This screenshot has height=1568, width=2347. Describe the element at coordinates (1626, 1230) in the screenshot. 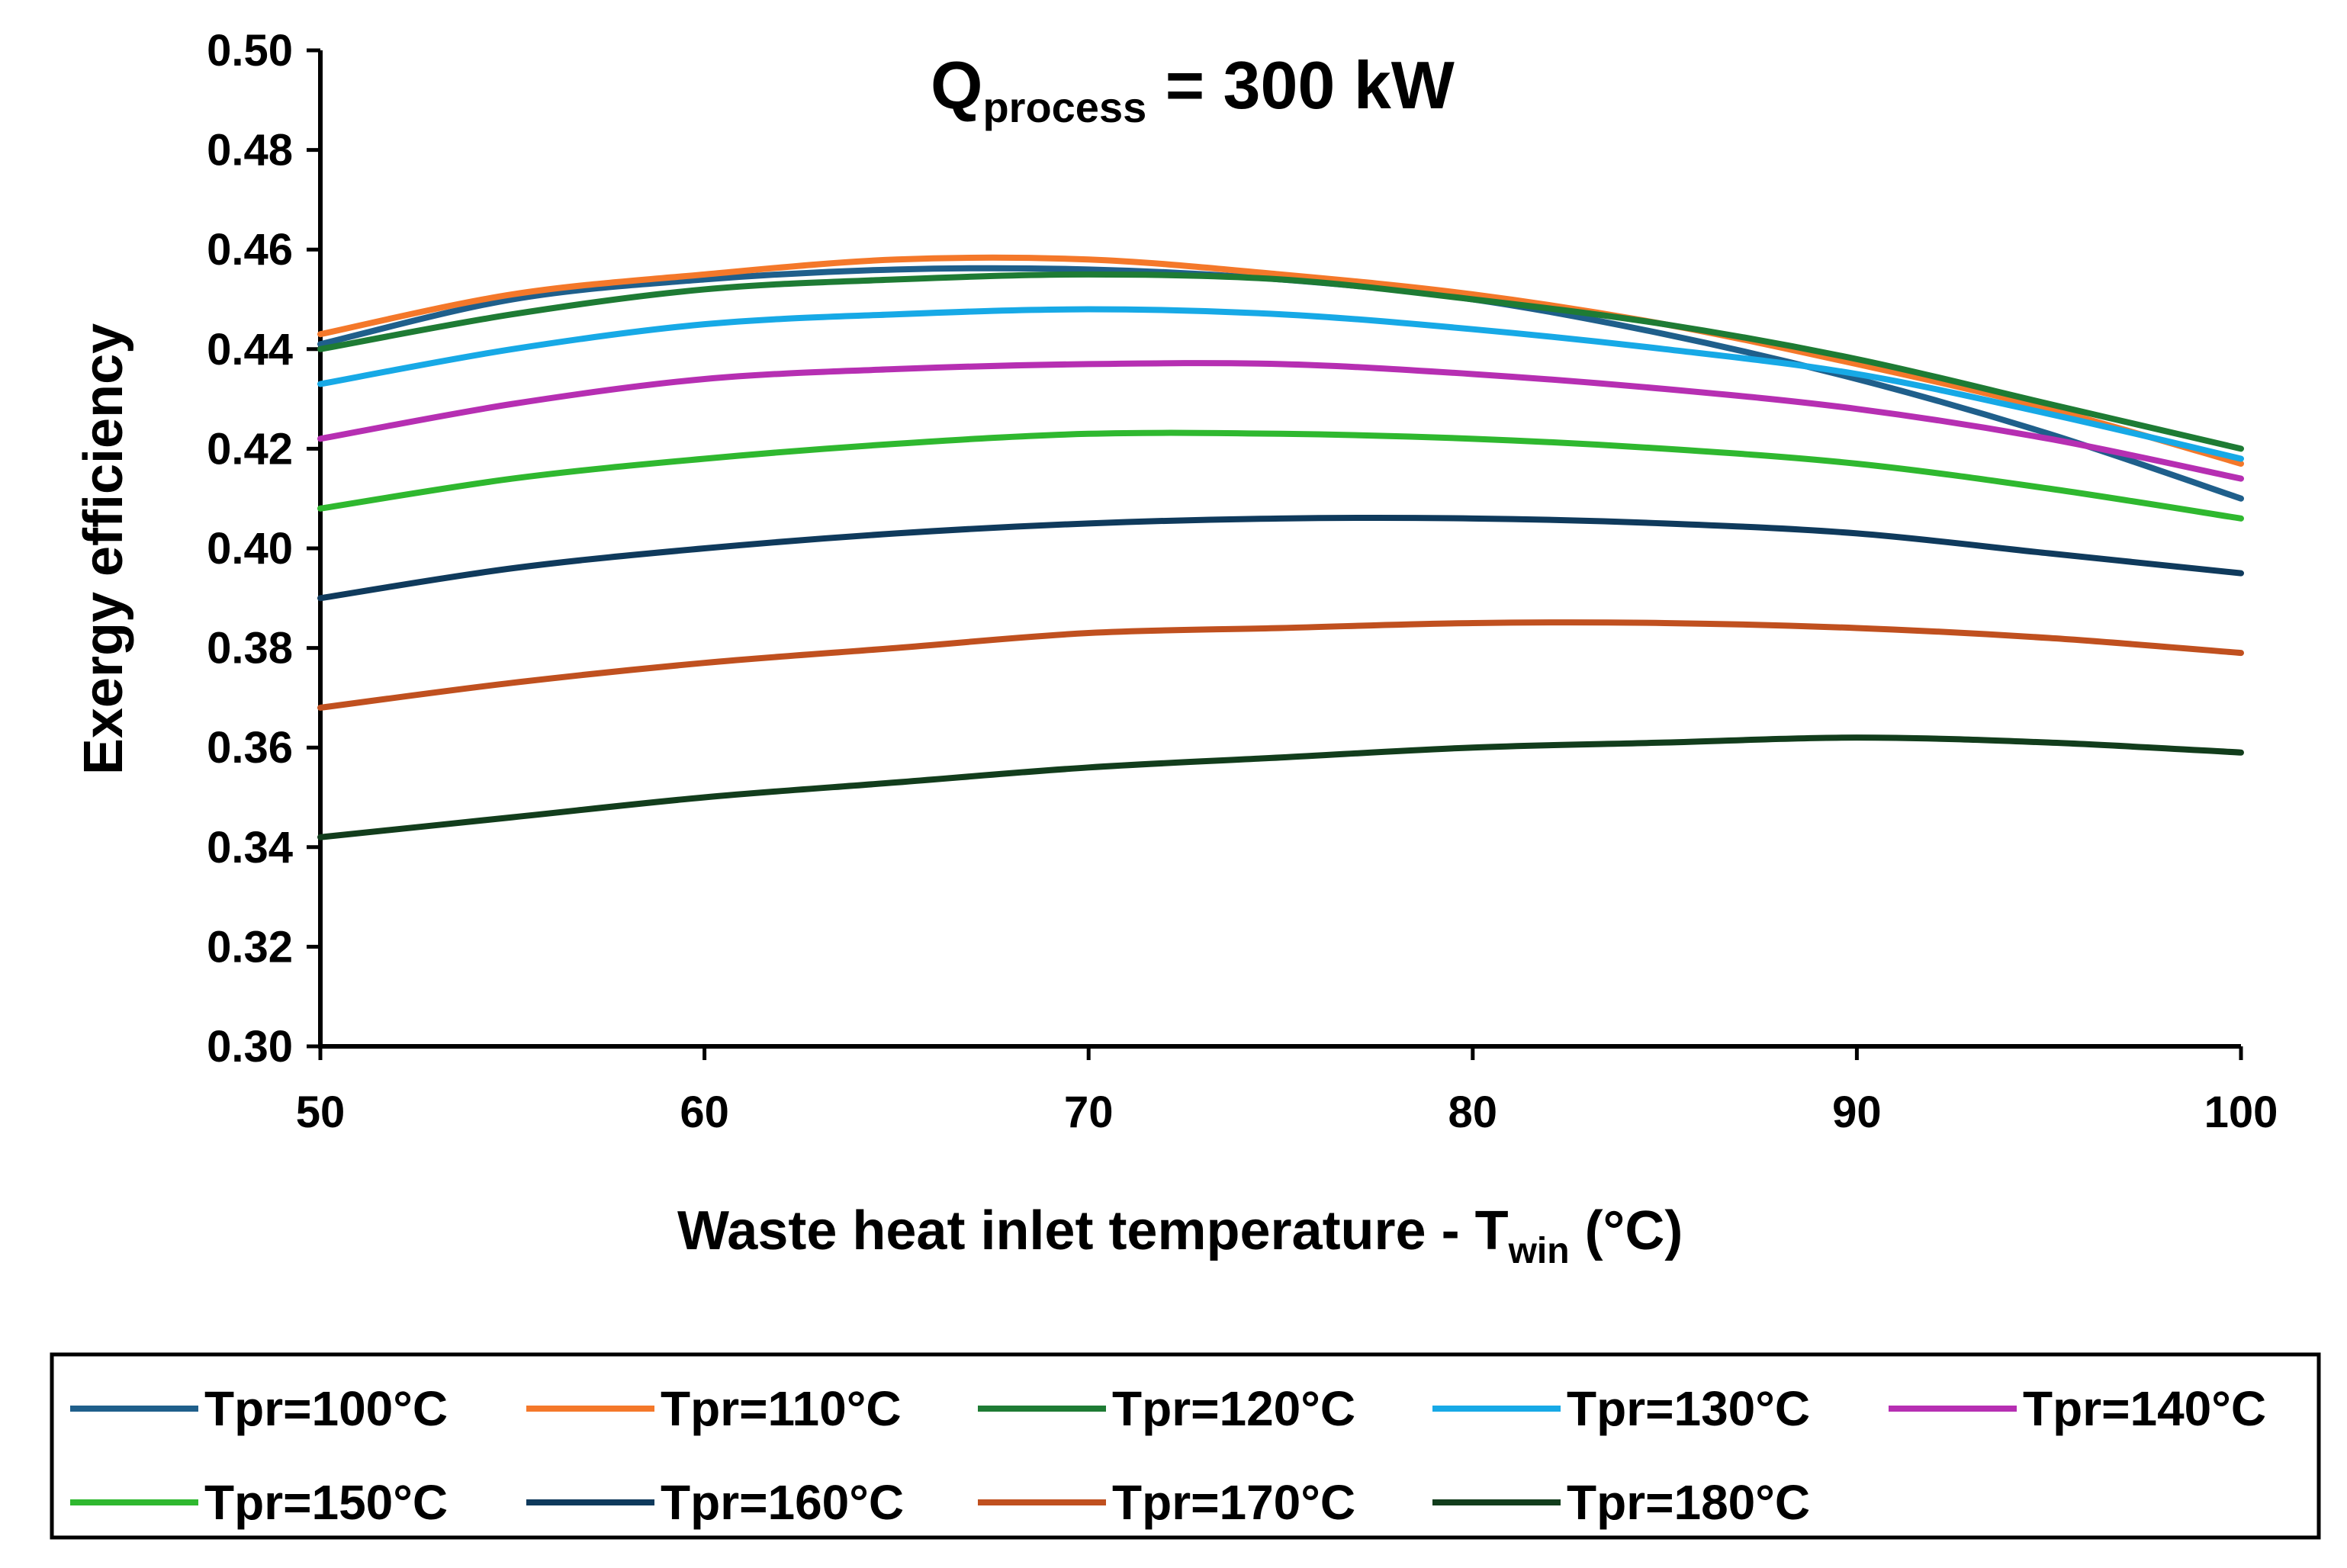

I see `x-axis-title-suffix: (°C)` at that location.